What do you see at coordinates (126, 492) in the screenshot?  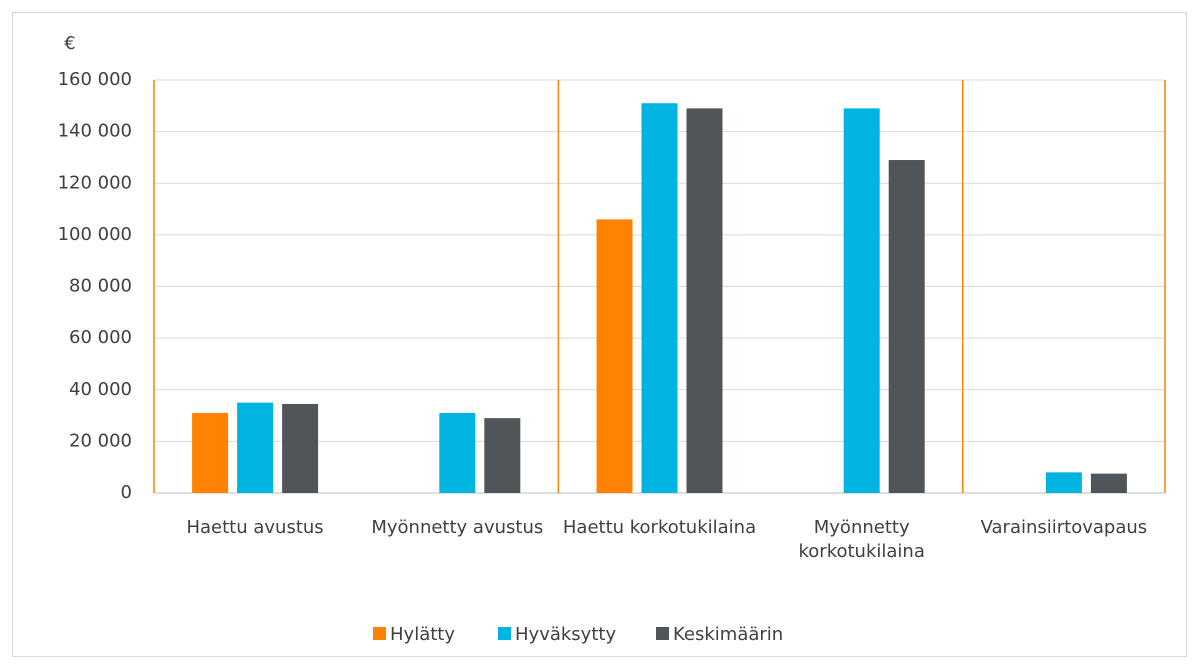 I see `y-tick-label: 0` at bounding box center [126, 492].